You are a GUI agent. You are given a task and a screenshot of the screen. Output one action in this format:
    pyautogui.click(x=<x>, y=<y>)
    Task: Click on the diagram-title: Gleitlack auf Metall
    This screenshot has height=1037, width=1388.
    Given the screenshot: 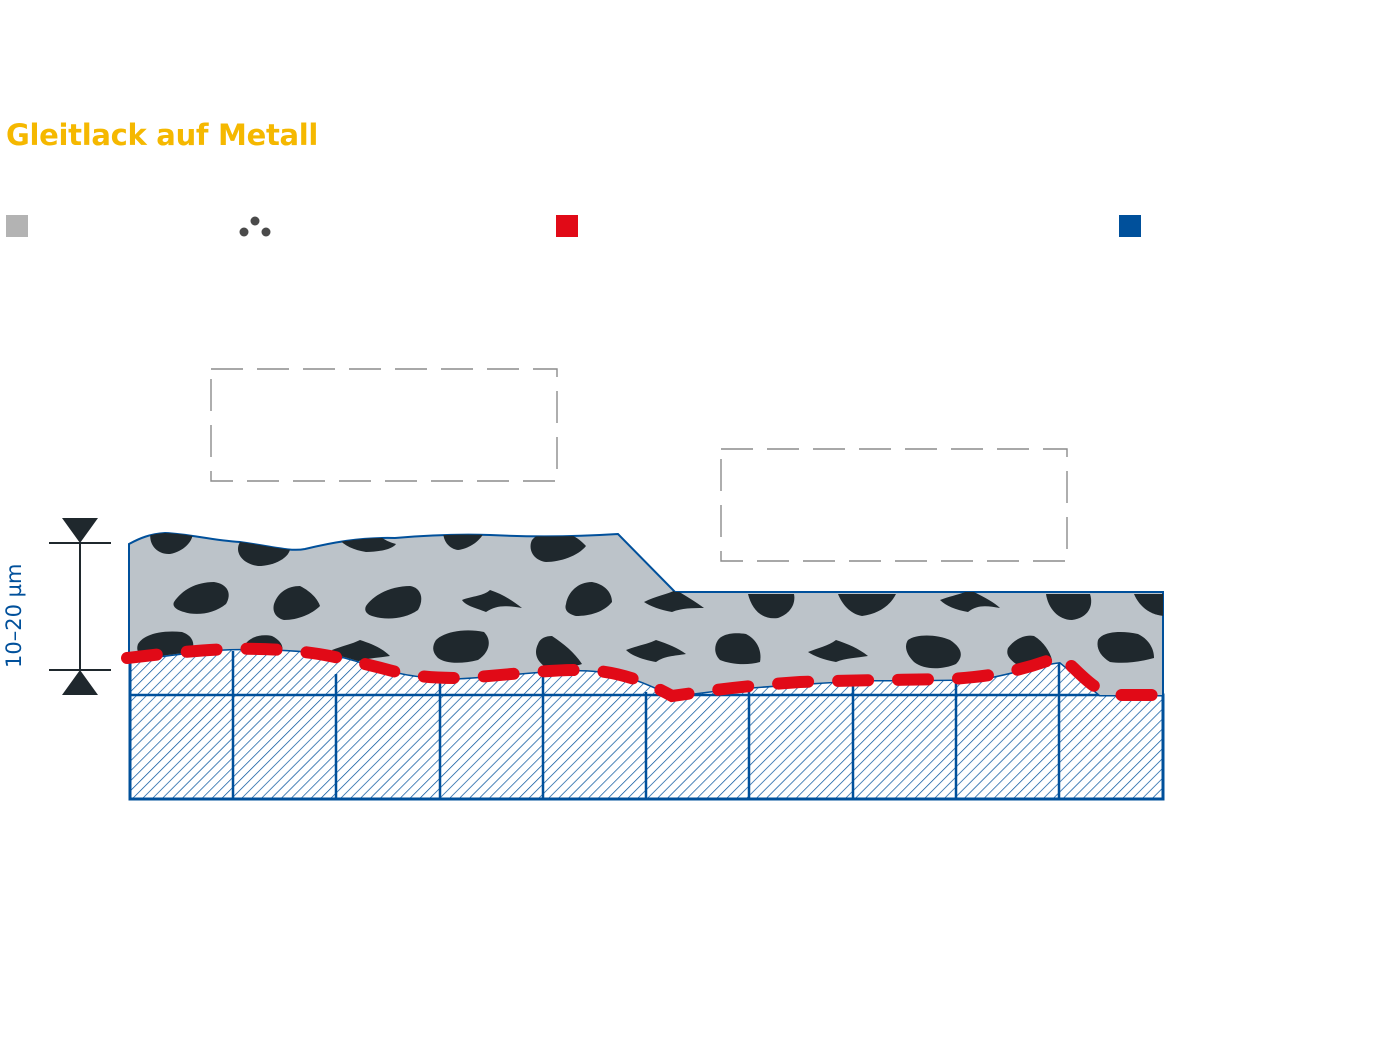 What is the action you would take?
    pyautogui.click(x=162, y=135)
    